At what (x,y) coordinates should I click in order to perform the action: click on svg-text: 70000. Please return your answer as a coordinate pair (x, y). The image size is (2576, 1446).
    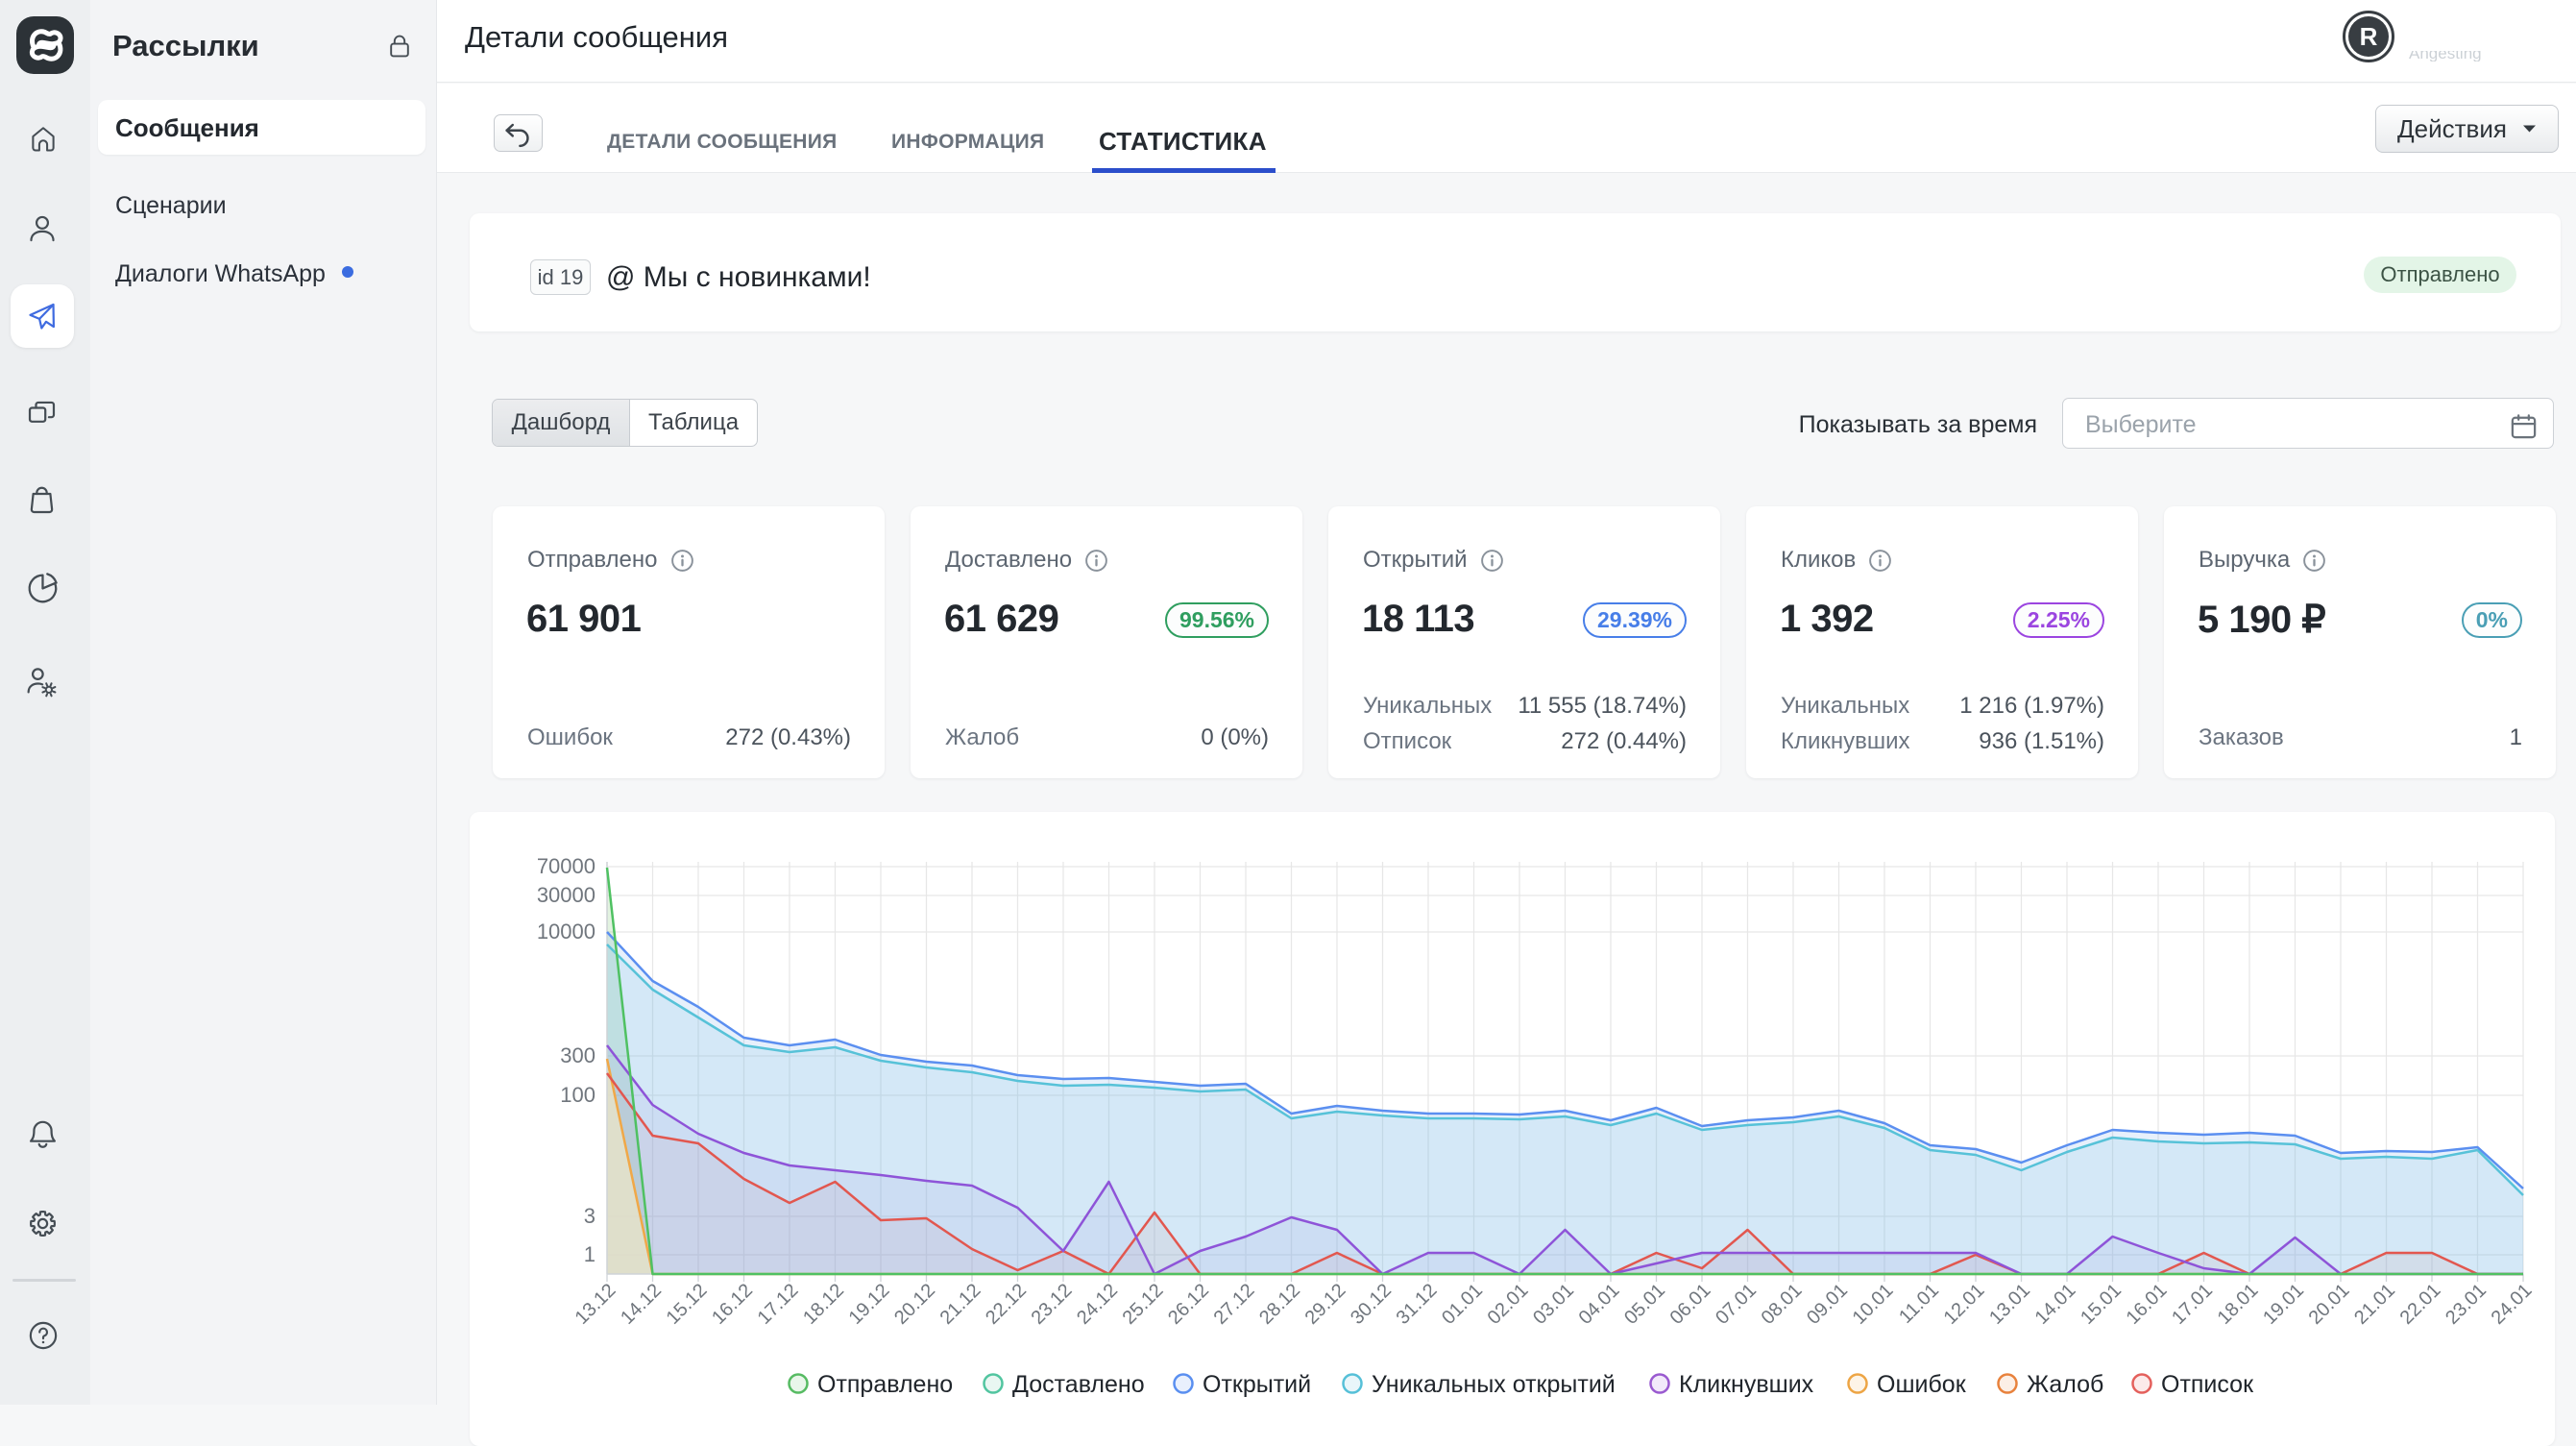
    Looking at the image, I should click on (566, 866).